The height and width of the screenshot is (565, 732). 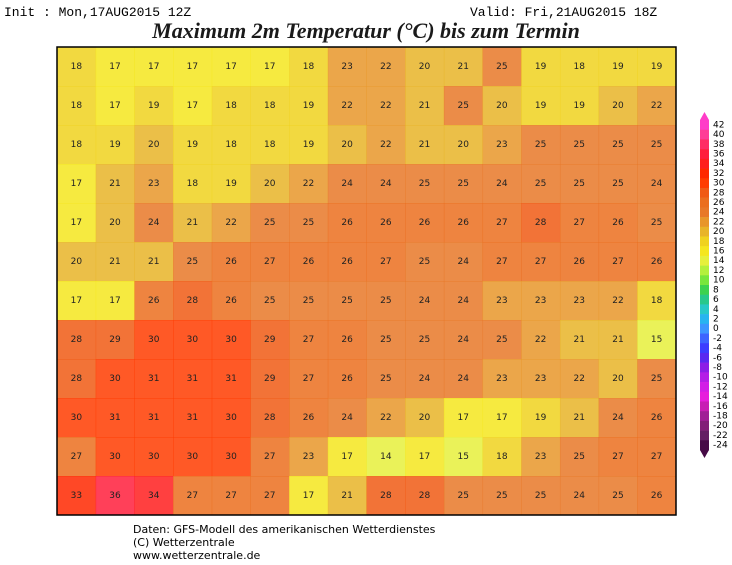 What do you see at coordinates (720, 407) in the screenshot?
I see `colorbar-label: -16` at bounding box center [720, 407].